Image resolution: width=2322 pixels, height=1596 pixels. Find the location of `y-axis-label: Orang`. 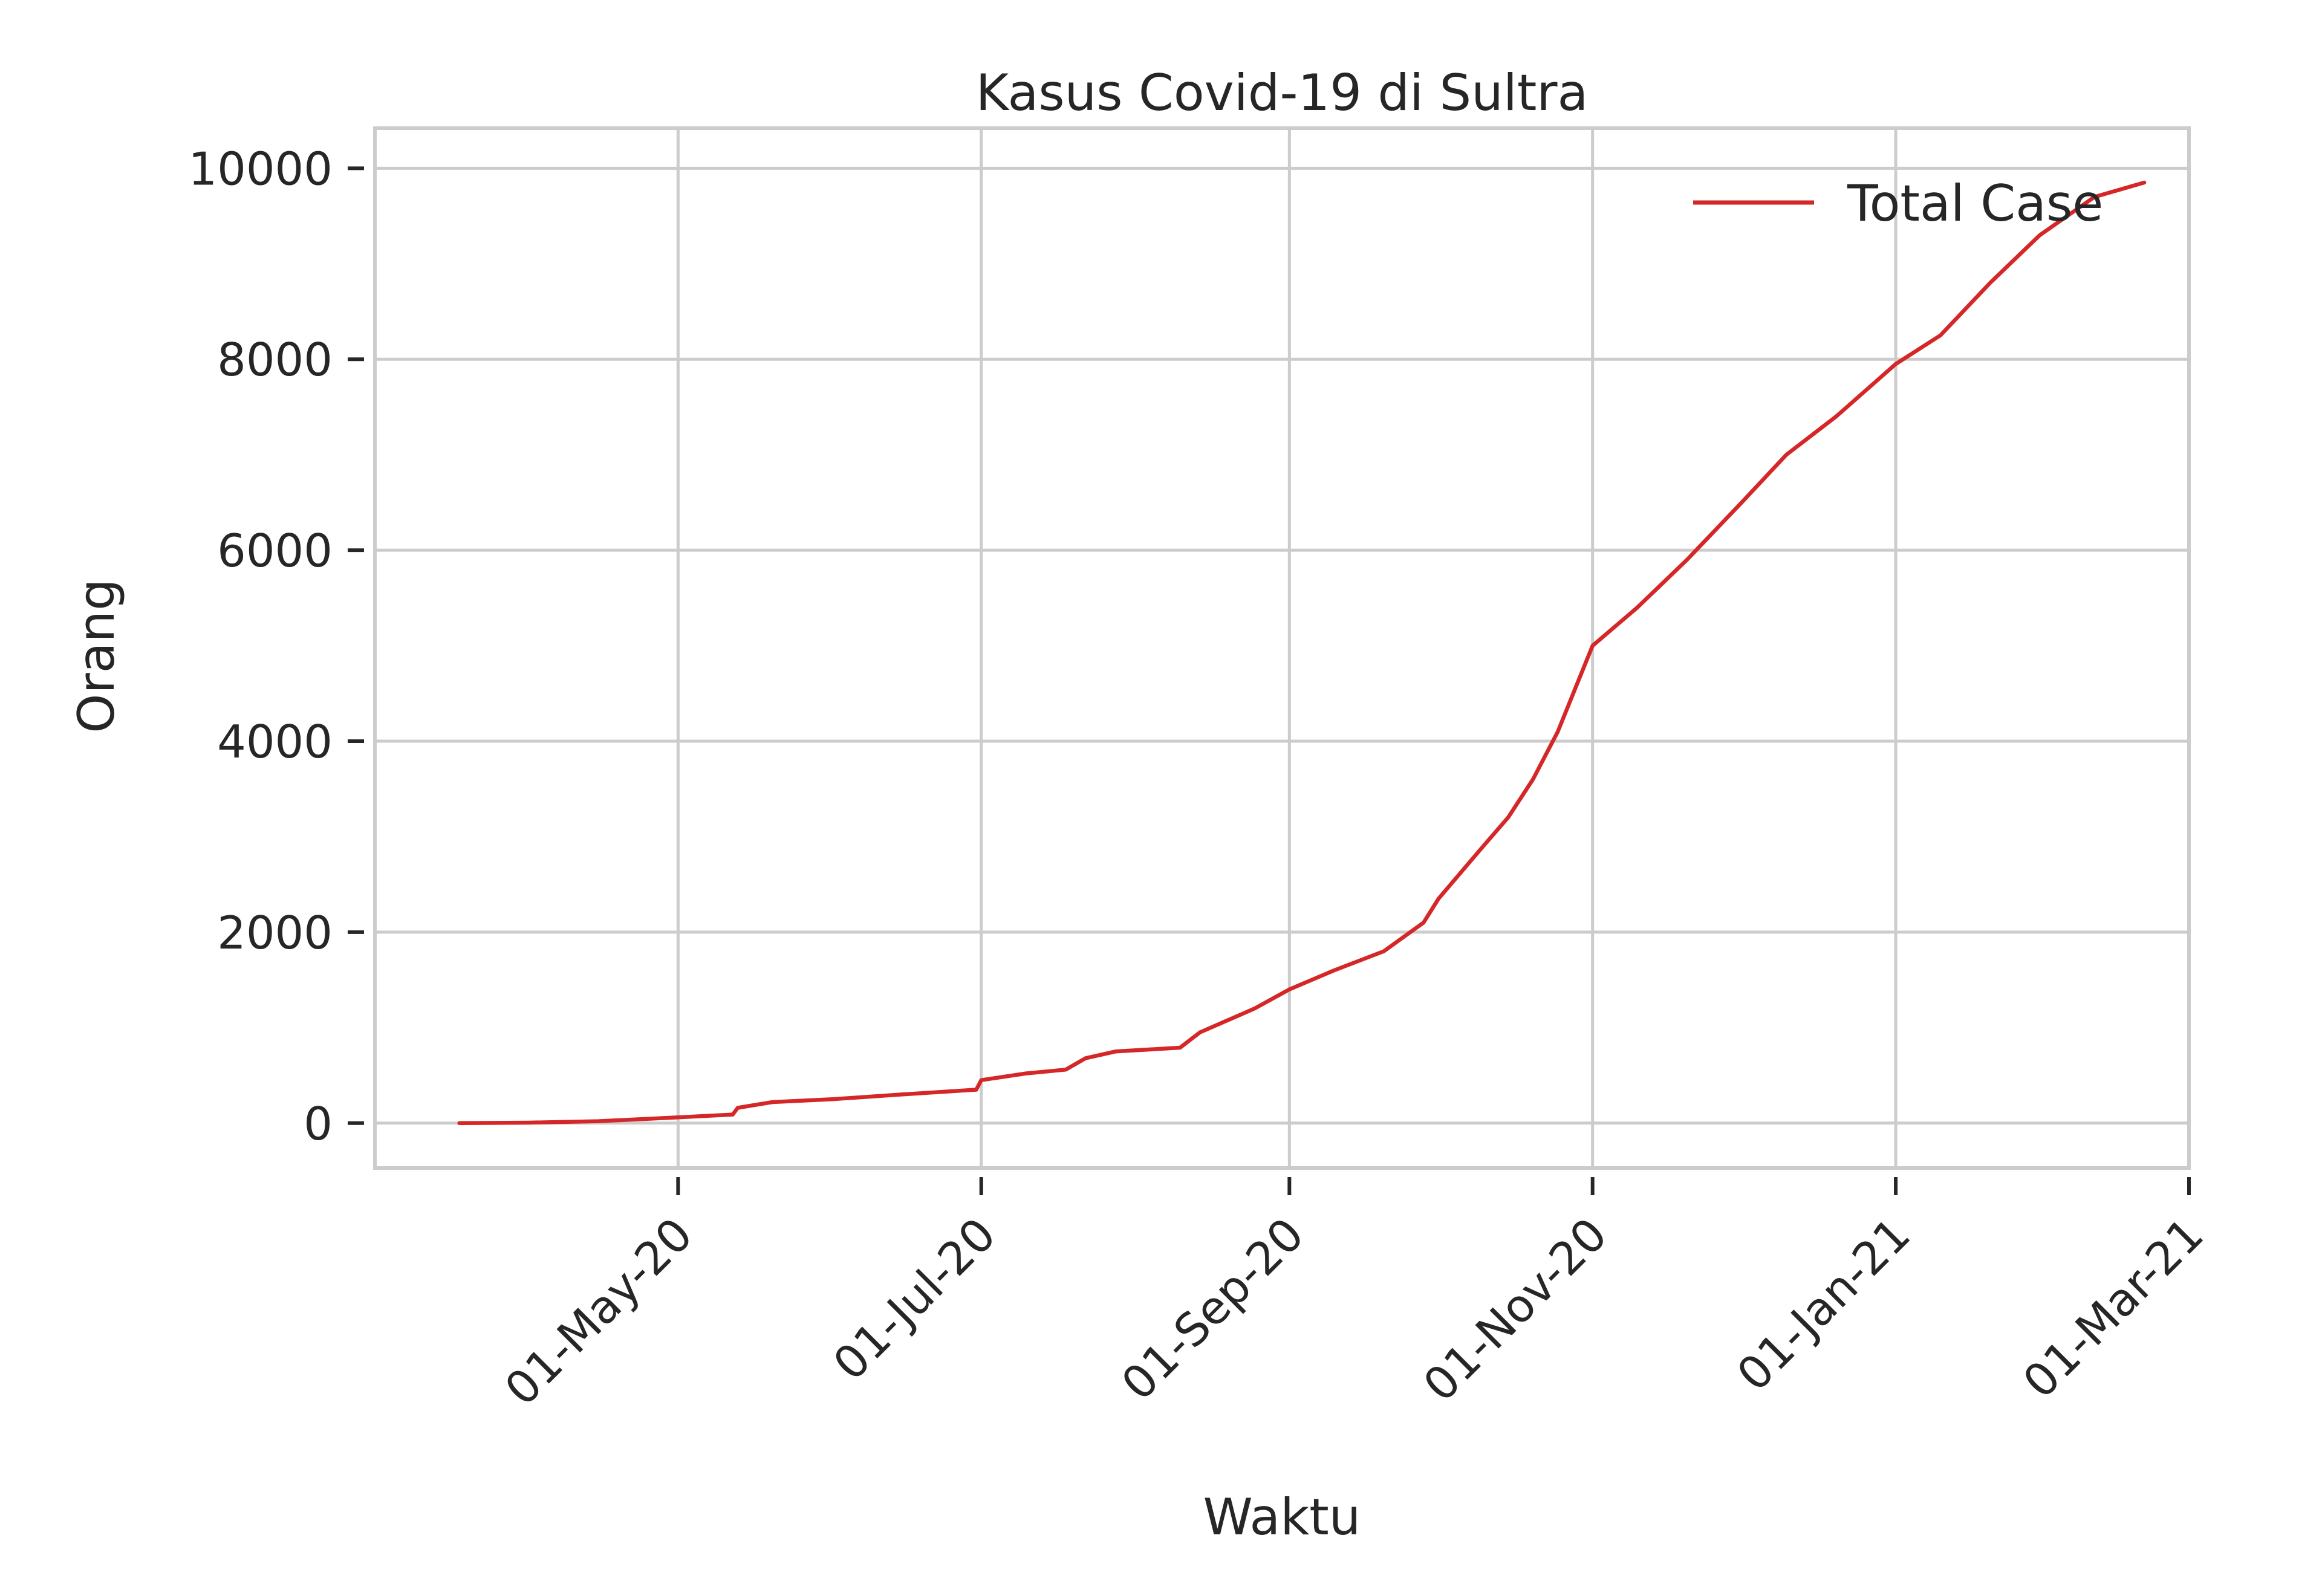

y-axis-label: Orang is located at coordinates (96, 656).